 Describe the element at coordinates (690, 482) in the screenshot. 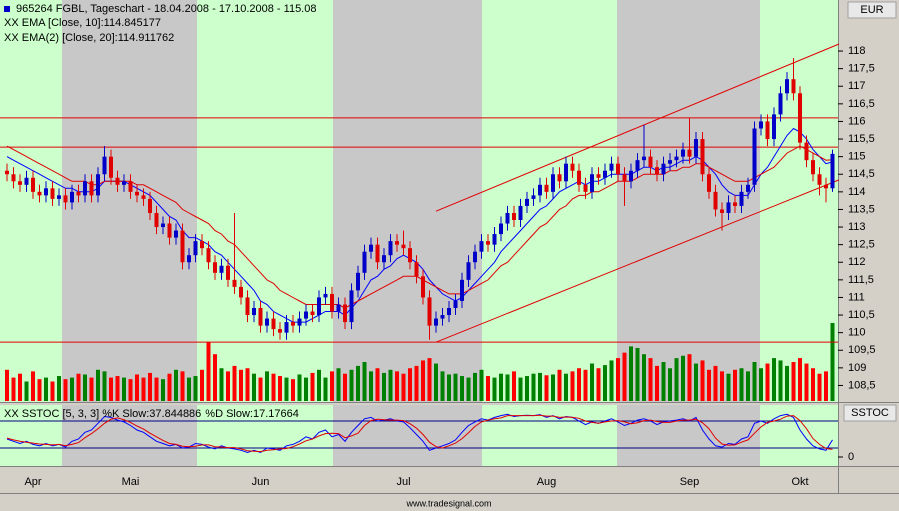

I see `x-tick-label: Sep` at that location.